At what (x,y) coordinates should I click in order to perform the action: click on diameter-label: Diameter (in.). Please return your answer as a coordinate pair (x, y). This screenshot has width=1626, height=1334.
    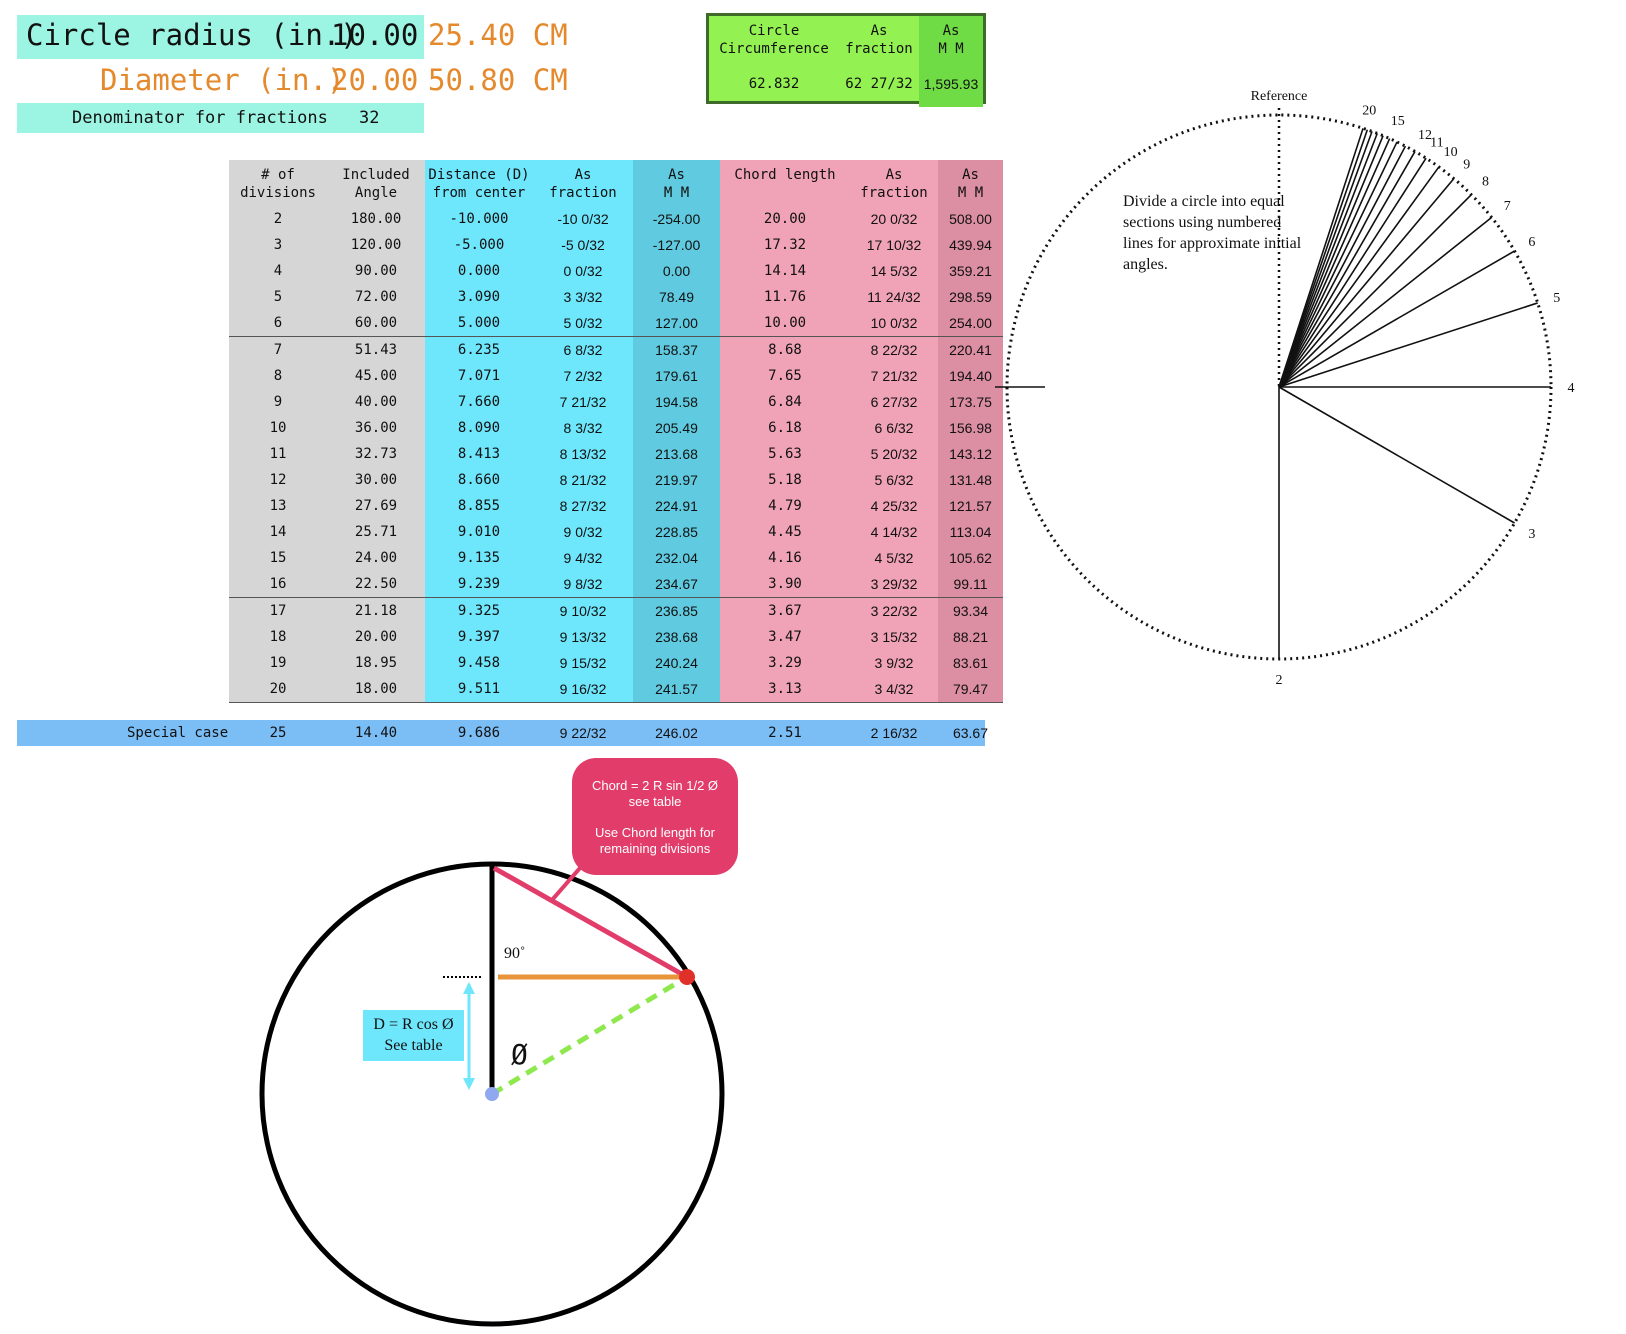
    Looking at the image, I should click on (222, 80).